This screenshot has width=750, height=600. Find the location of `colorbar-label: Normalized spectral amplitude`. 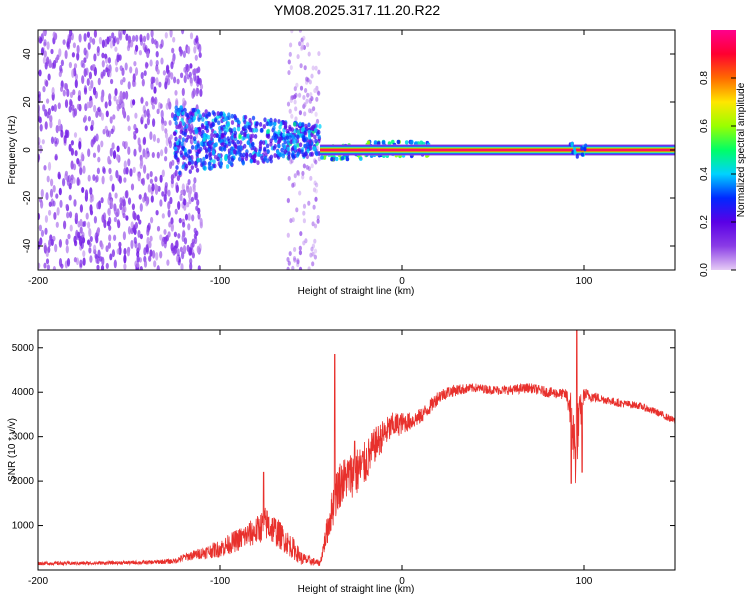

colorbar-label: Normalized spectral amplitude is located at coordinates (741, 149).